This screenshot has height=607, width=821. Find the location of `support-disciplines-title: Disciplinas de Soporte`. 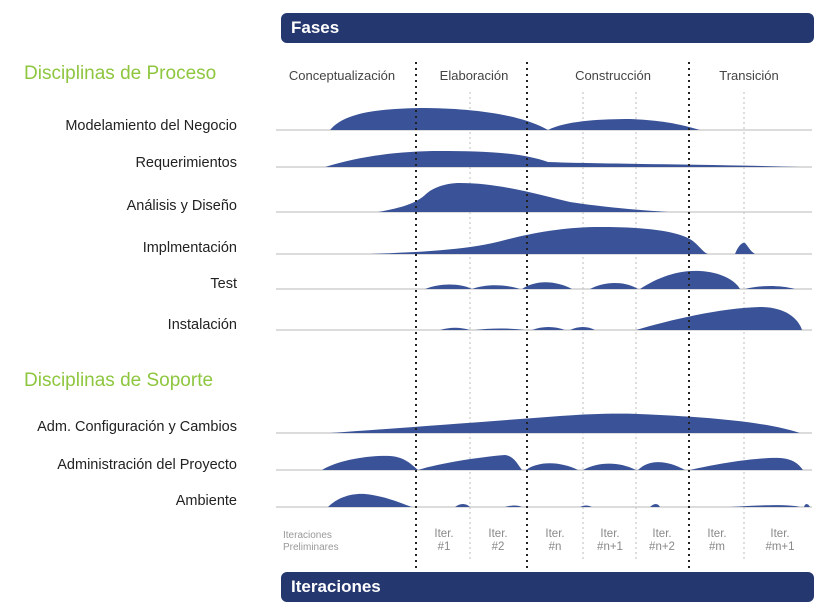

support-disciplines-title: Disciplinas de Soporte is located at coordinates (119, 380).